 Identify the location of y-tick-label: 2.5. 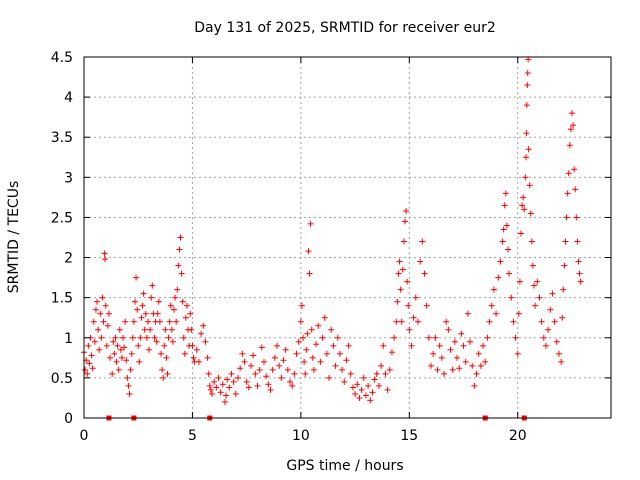
(62, 218).